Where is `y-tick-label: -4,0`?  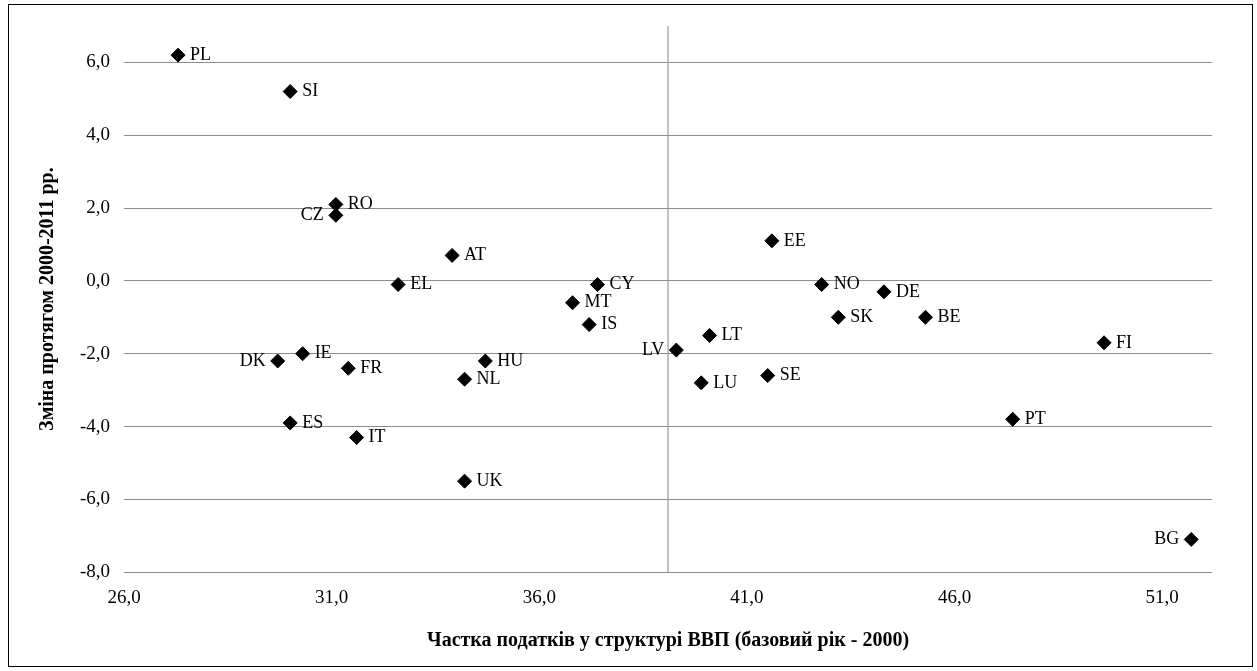 y-tick-label: -4,0 is located at coordinates (95, 425).